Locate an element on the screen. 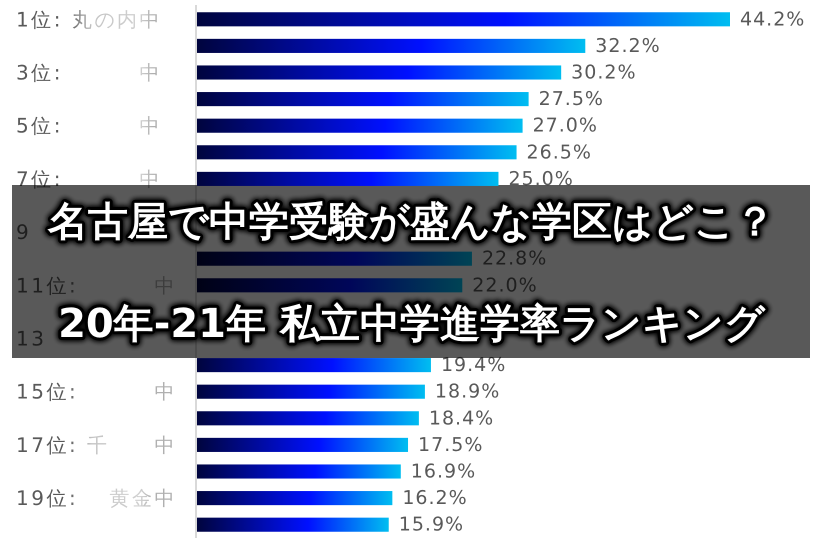  data-label: 16.9% is located at coordinates (443, 471).